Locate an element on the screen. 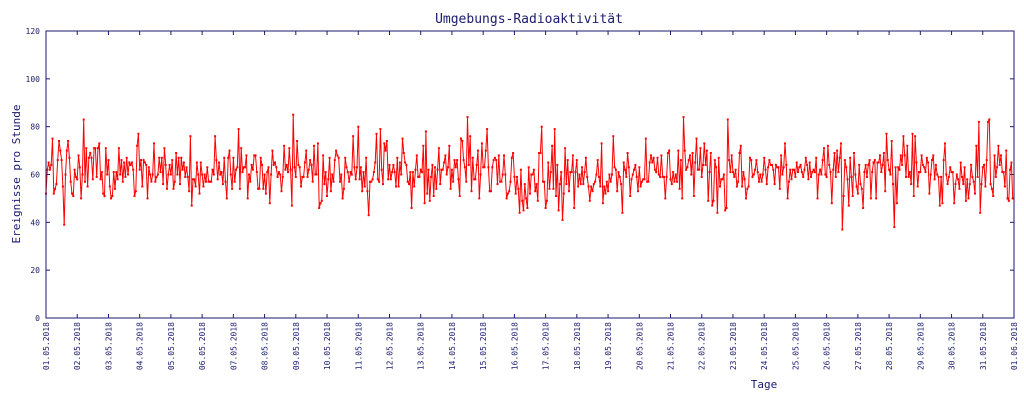 The width and height of the screenshot is (1024, 400). x-tick-label: 10.05.2018 is located at coordinates (327, 346).